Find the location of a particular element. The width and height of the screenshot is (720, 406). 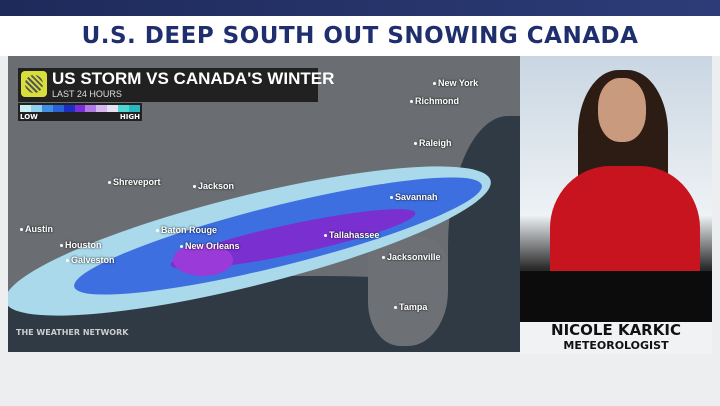

map-subtitle: LAST 24 HOURS is located at coordinates (87, 94).